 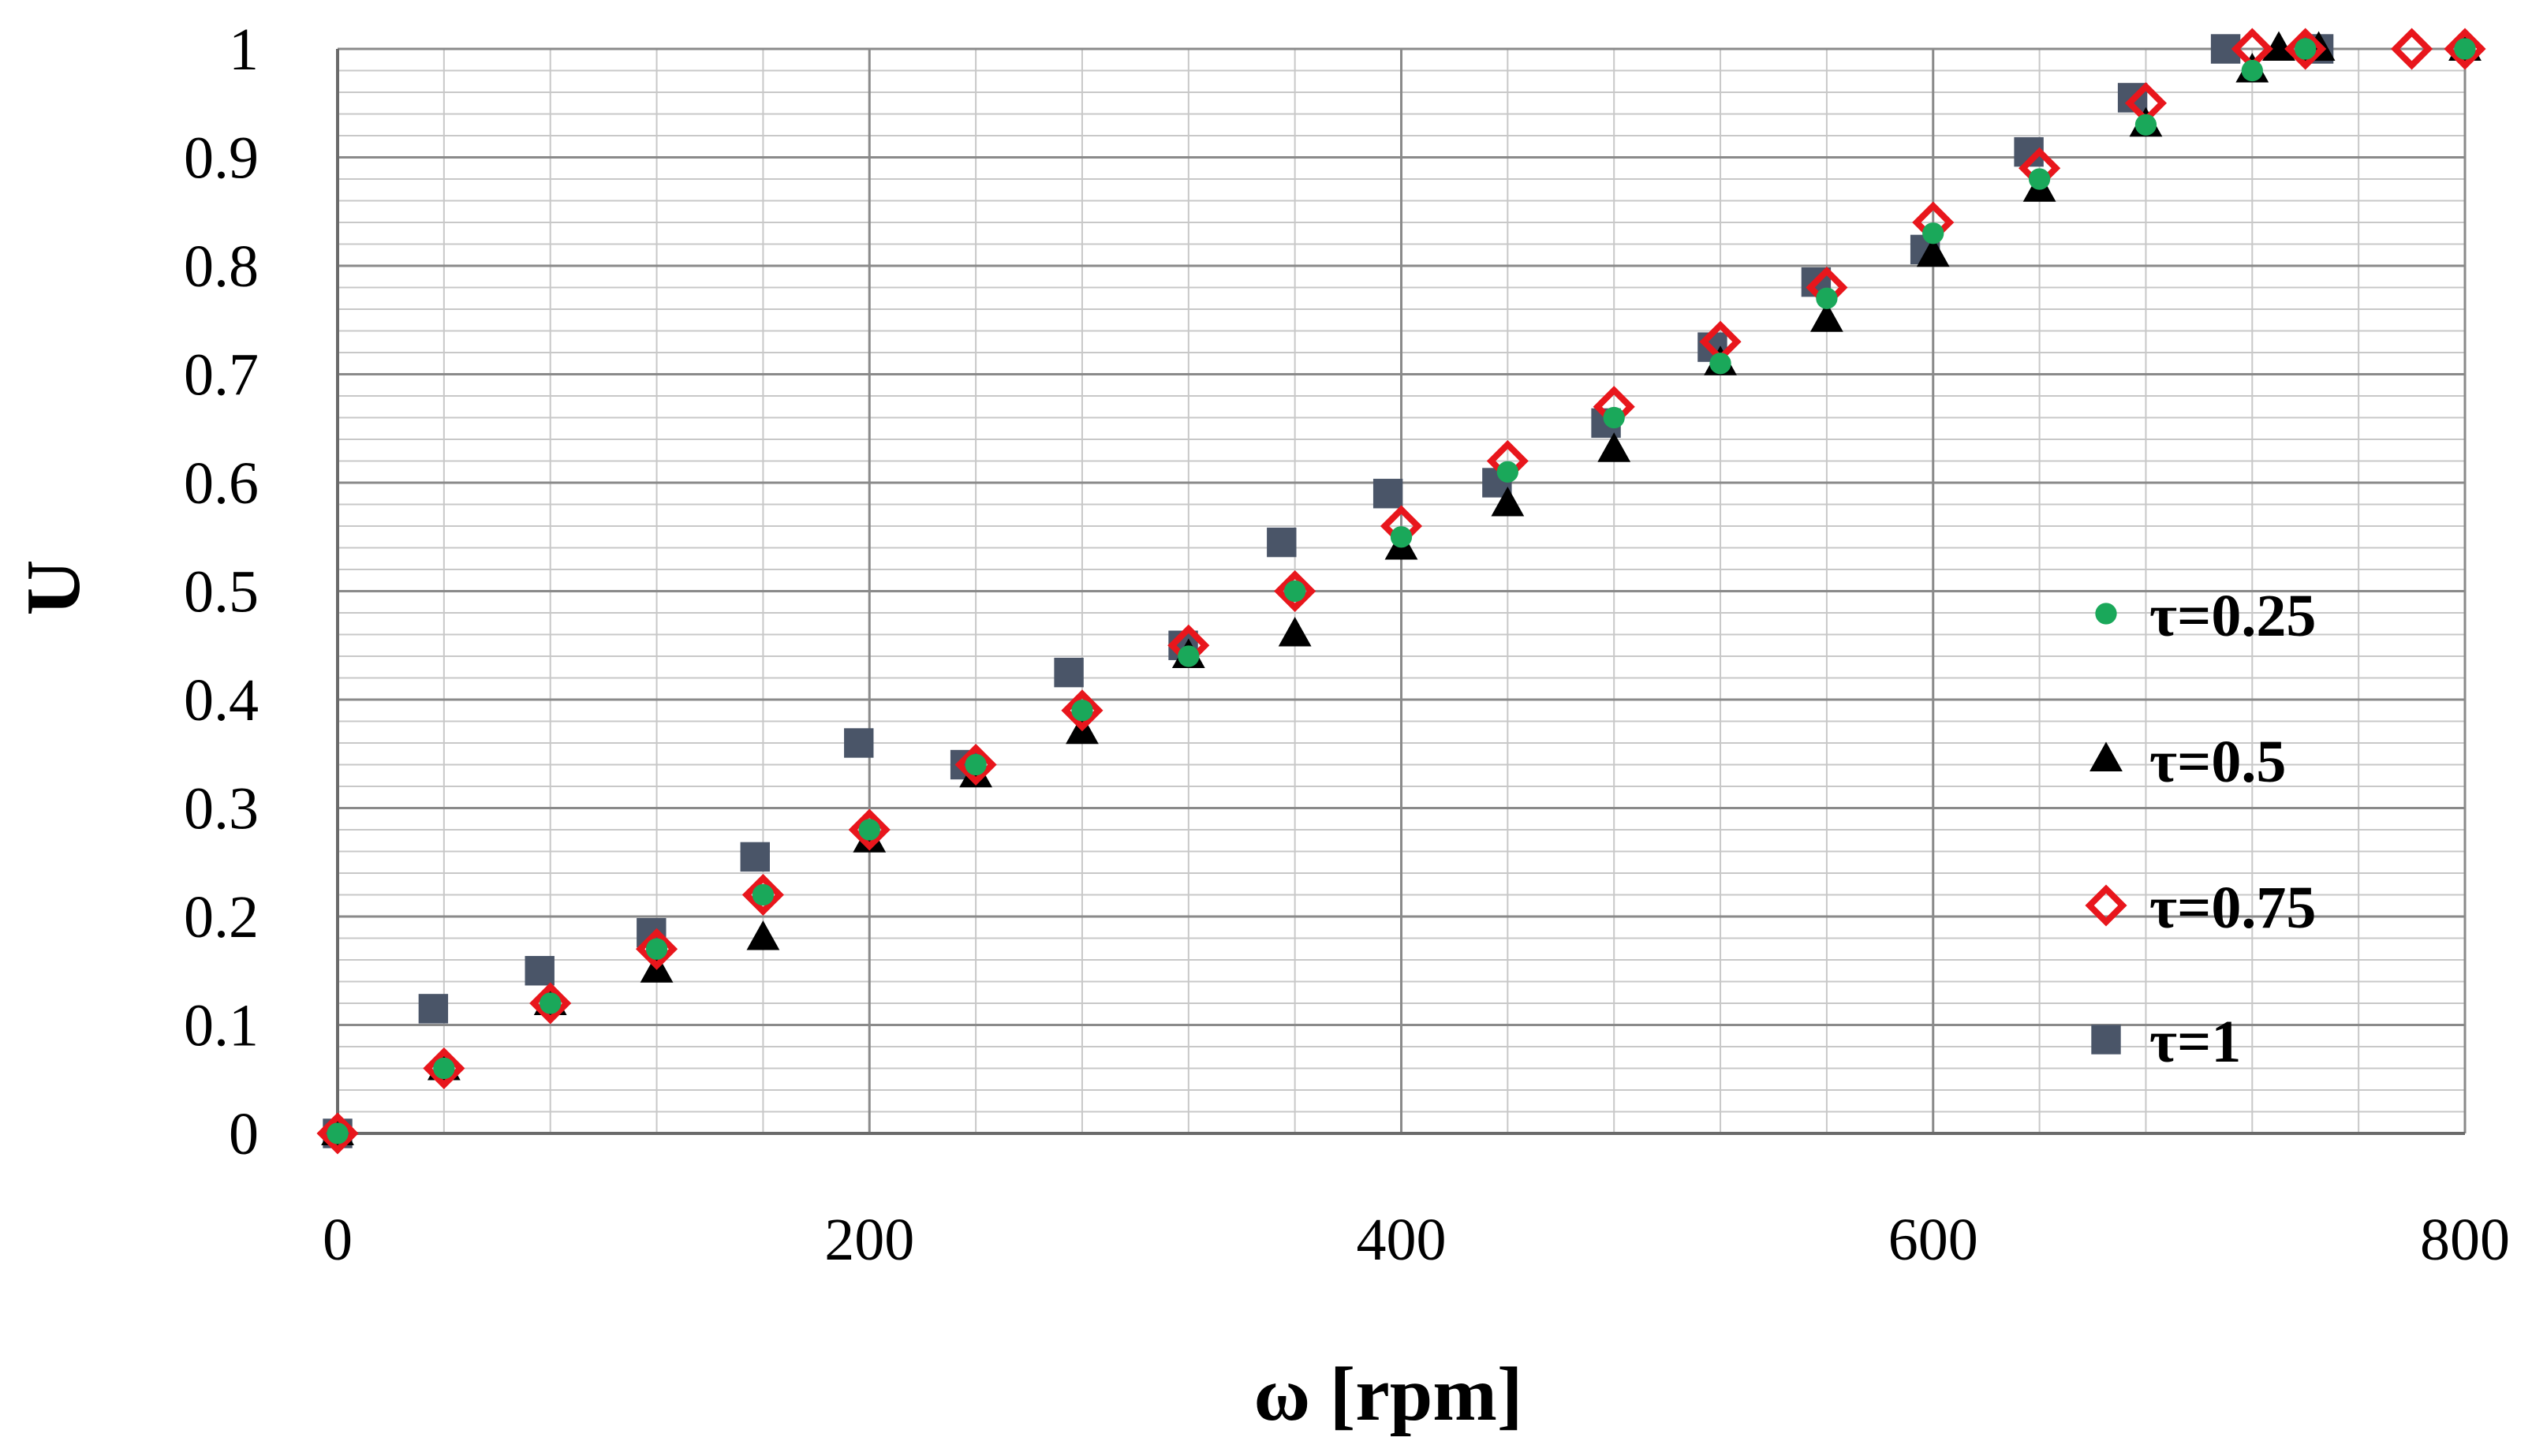 I want to click on y-tick-label: 0.3, so click(x=221, y=809).